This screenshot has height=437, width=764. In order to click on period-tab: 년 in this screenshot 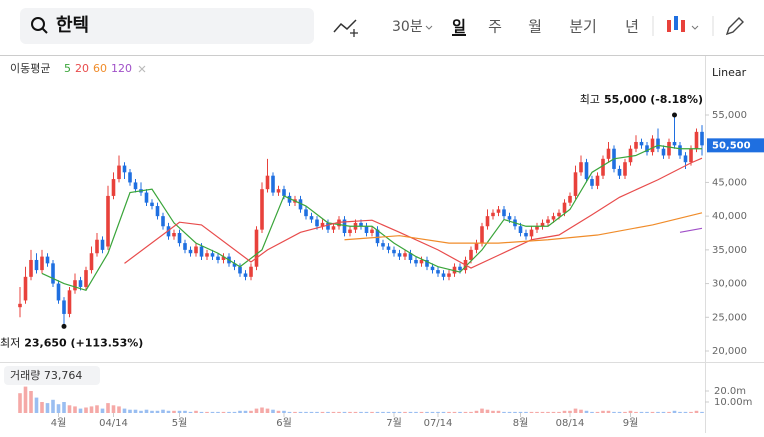, I will do `click(632, 27)`.